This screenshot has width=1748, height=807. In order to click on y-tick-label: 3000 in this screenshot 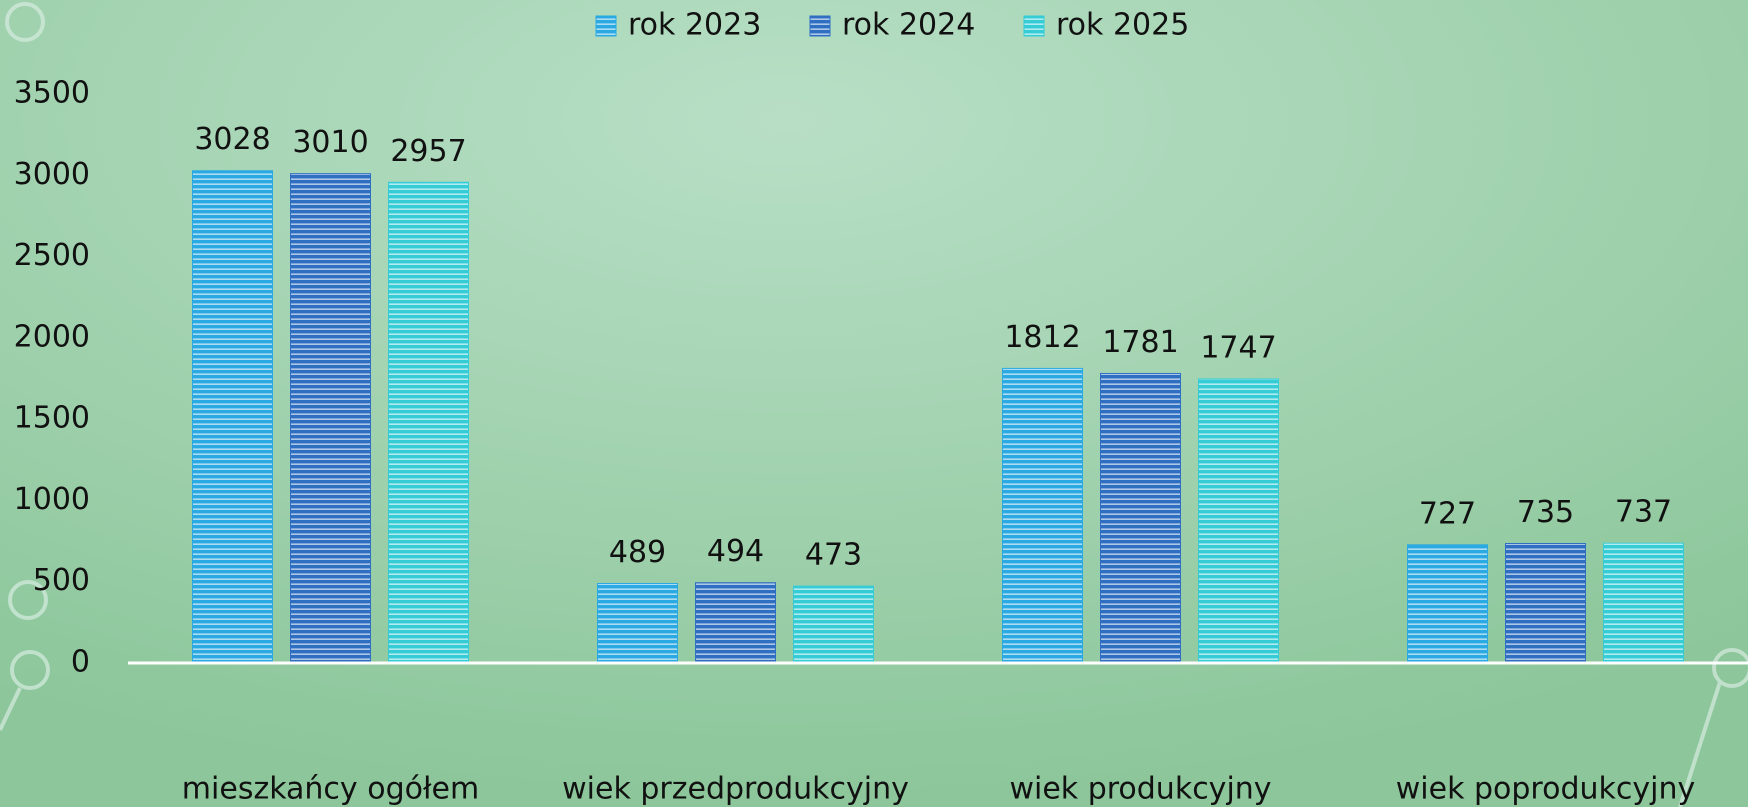, I will do `click(52, 174)`.